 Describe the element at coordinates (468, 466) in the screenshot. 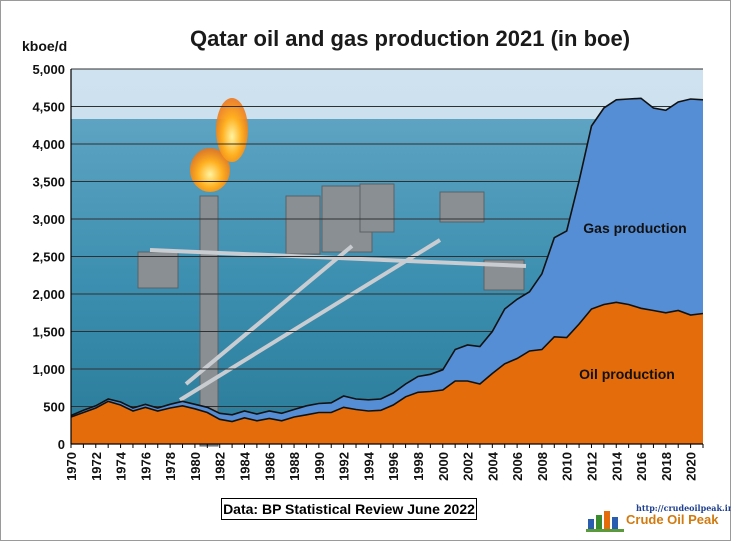

I see `x-tick-label: 2002` at that location.